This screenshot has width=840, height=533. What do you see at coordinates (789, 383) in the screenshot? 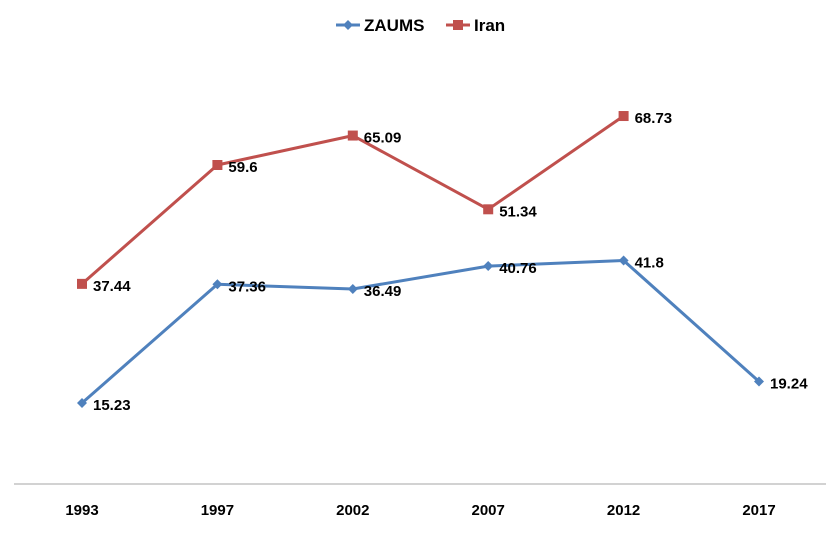
I see `data-label: 19.24` at bounding box center [789, 383].